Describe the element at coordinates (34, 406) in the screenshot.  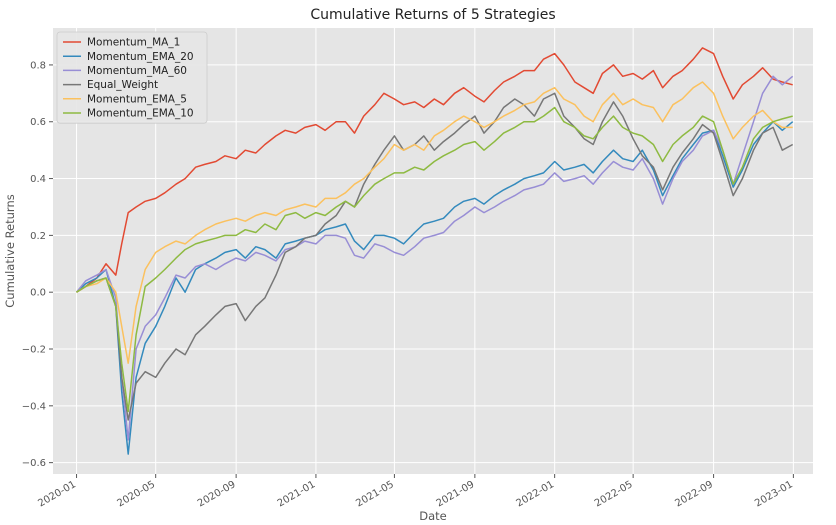
I see `y-tick-label: −0.4` at that location.